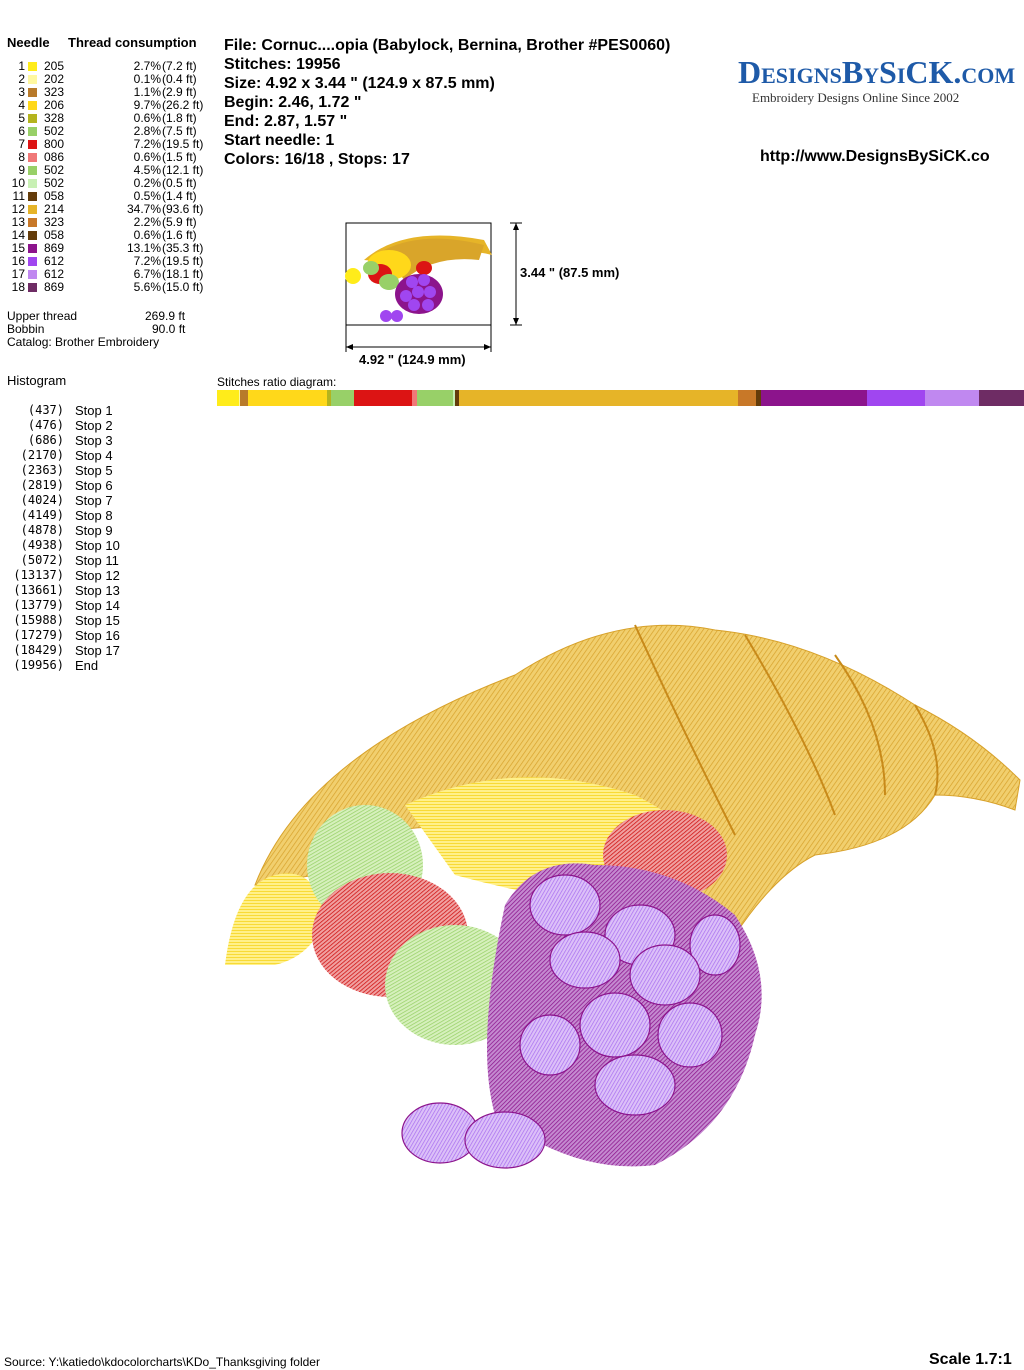 This screenshot has height=1370, width=1024. Describe the element at coordinates (54, 183) in the screenshot. I see `thread-code: 502` at that location.